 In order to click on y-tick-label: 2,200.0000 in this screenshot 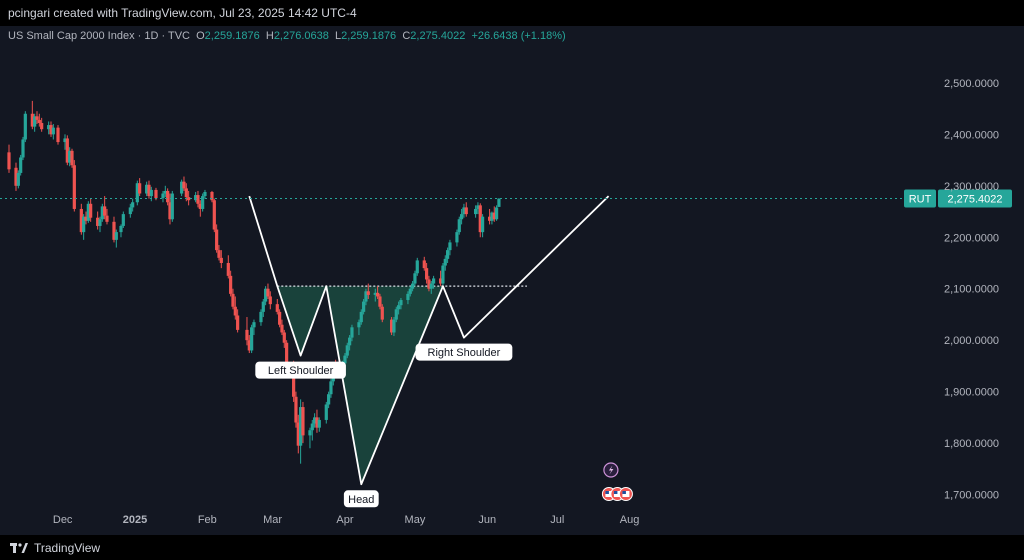, I will do `click(971, 238)`.